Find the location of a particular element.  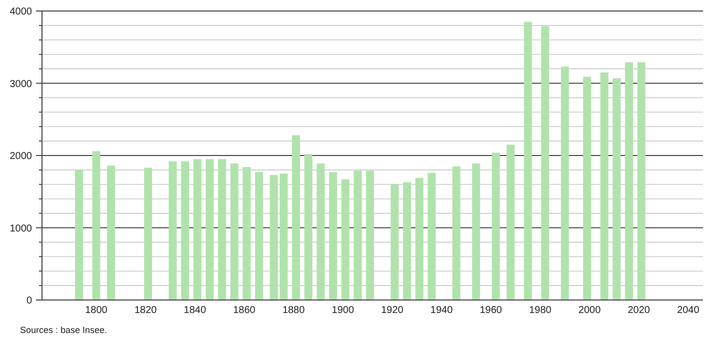

y-tick-label: 1000 is located at coordinates (21, 228).